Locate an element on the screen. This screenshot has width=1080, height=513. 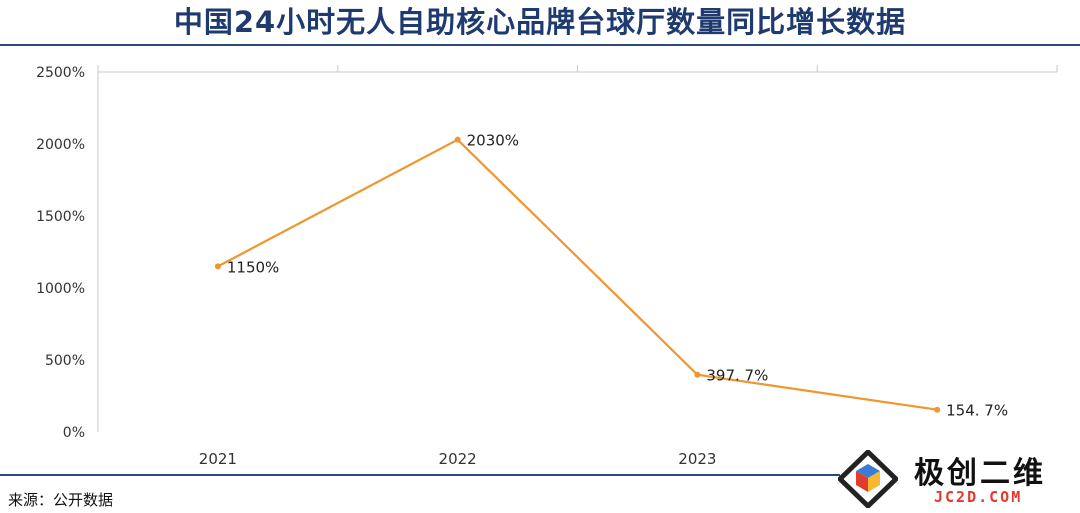
data-label: 2030% is located at coordinates (493, 141).